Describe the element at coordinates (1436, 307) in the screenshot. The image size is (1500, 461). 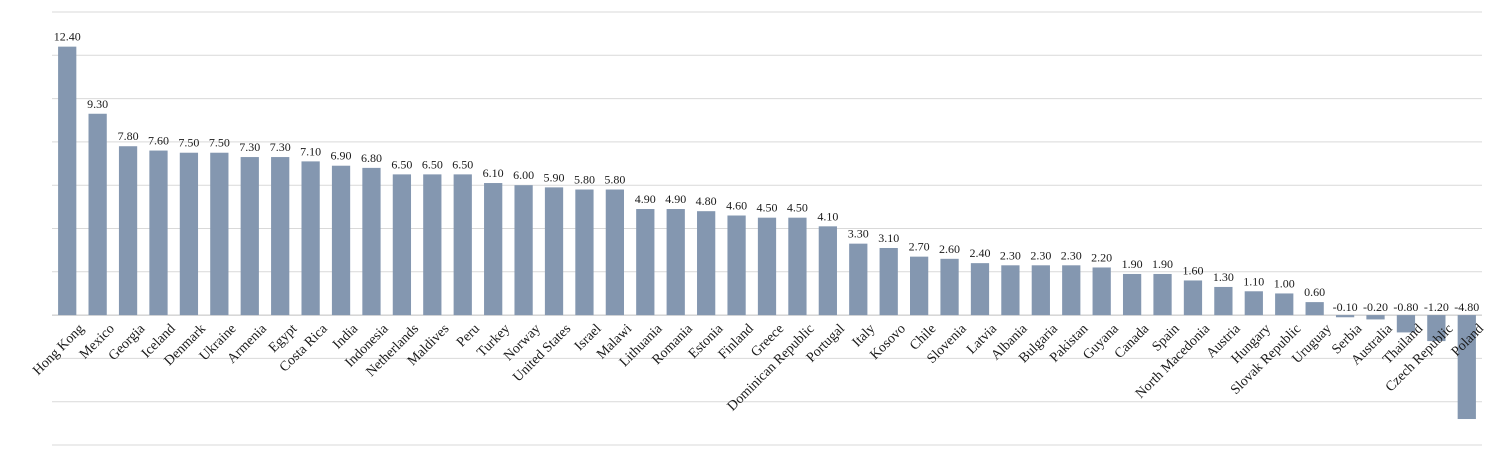
I see `data-label: -1.20` at that location.